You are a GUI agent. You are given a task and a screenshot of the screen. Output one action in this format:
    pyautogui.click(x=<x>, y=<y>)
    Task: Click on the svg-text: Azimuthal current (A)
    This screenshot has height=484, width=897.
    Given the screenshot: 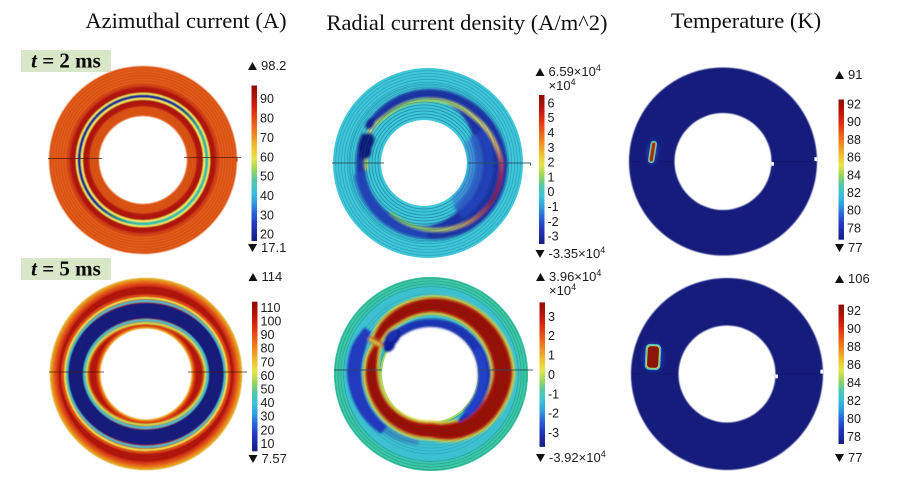 What is the action you would take?
    pyautogui.click(x=185, y=20)
    